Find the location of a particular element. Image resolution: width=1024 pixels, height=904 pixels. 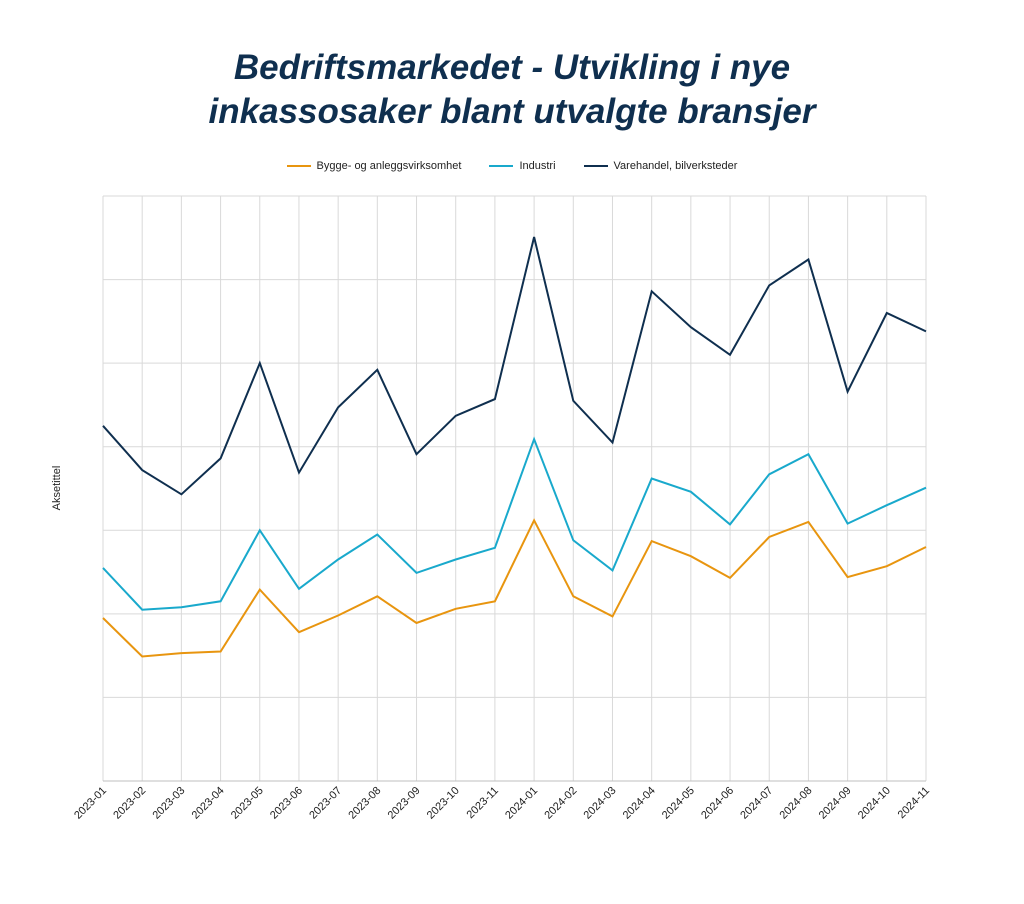

legend-item-bygge: Bygge- og anleggsvirksomhet is located at coordinates (374, 166).